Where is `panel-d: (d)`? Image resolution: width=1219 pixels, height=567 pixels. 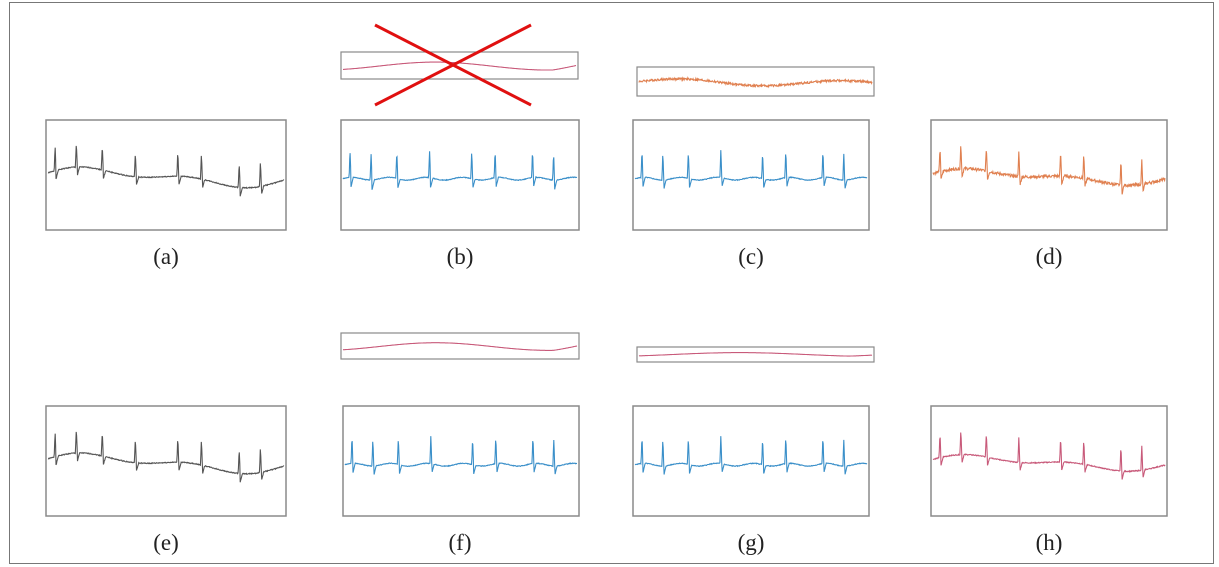 panel-d: (d) is located at coordinates (1049, 194).